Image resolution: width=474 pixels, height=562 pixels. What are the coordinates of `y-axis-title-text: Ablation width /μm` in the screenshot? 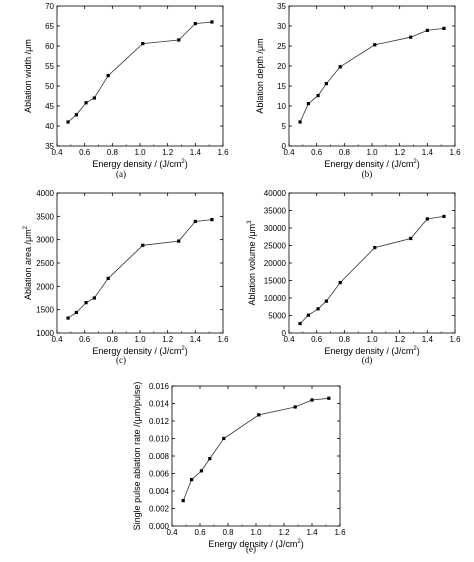 It's located at (28, 76).